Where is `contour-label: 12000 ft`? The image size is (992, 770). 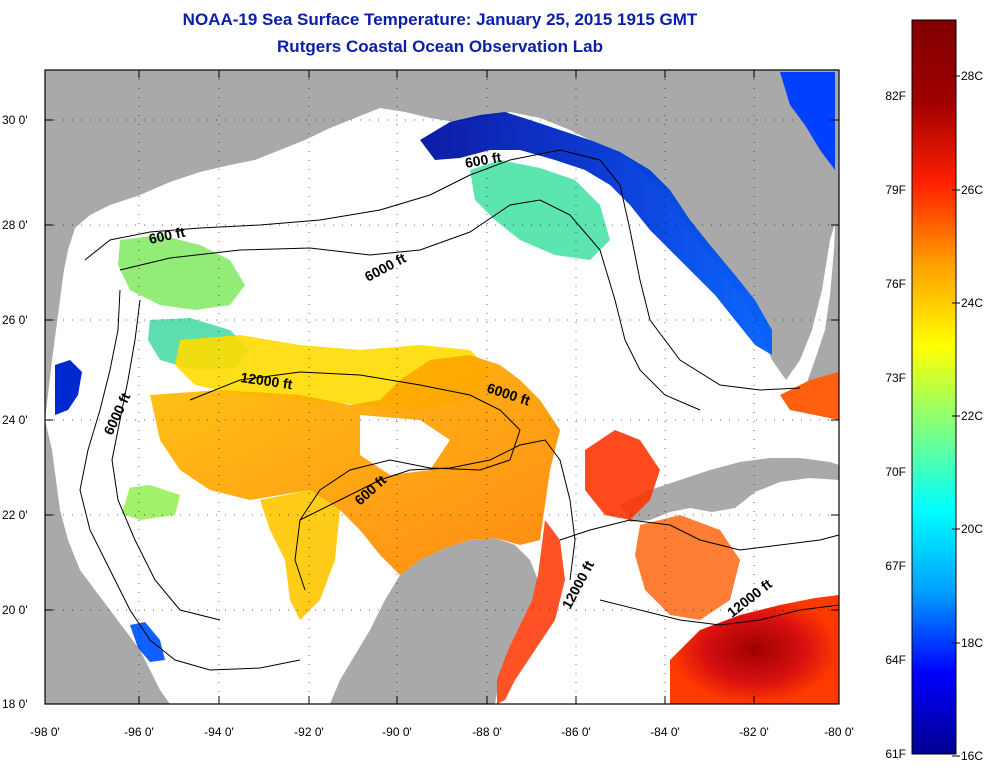
contour-label: 12000 ft is located at coordinates (267, 380).